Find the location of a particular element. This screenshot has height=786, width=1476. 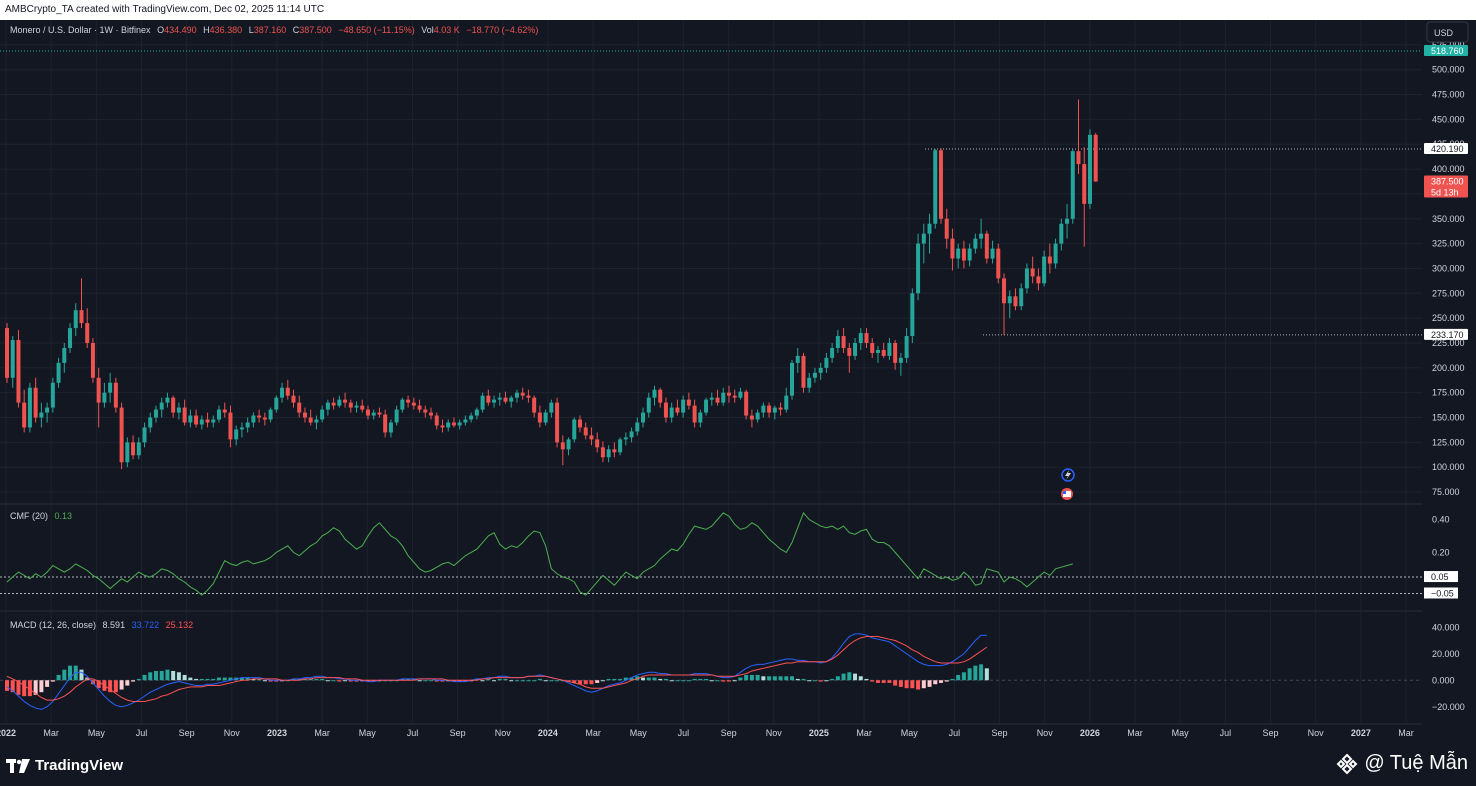

macd-signal-value: 25.132 is located at coordinates (180, 625).